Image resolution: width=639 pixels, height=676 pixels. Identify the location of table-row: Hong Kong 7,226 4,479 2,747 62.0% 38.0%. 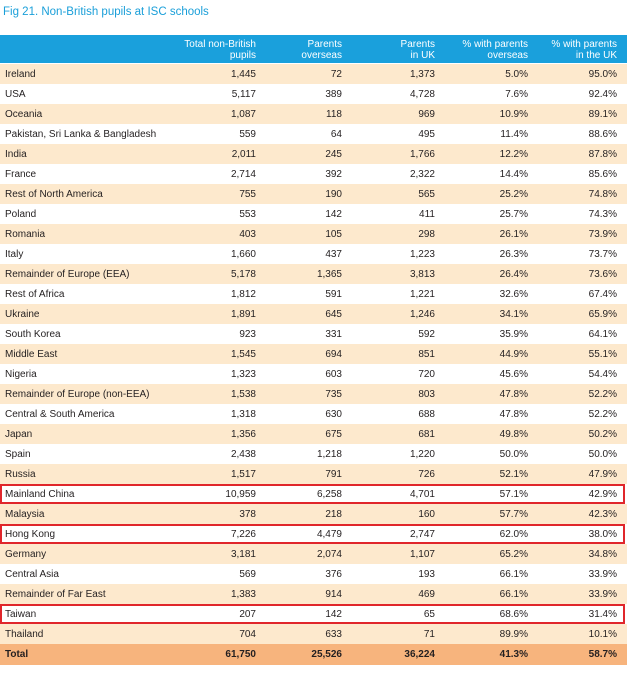
(313, 534).